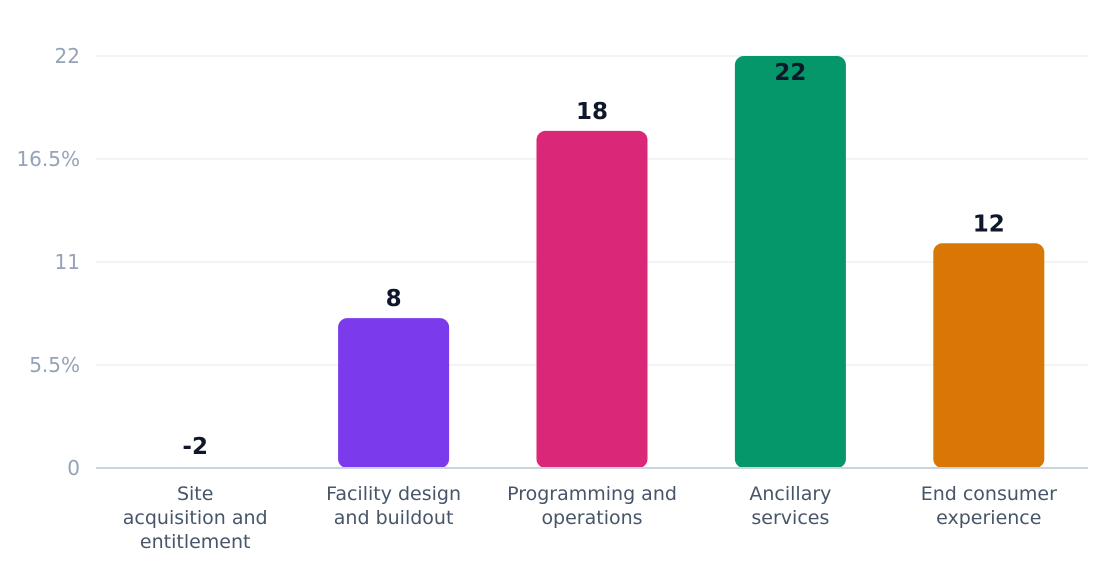 This screenshot has height=584, width=1120. What do you see at coordinates (67, 56) in the screenshot?
I see `y-tick-label: 22` at bounding box center [67, 56].